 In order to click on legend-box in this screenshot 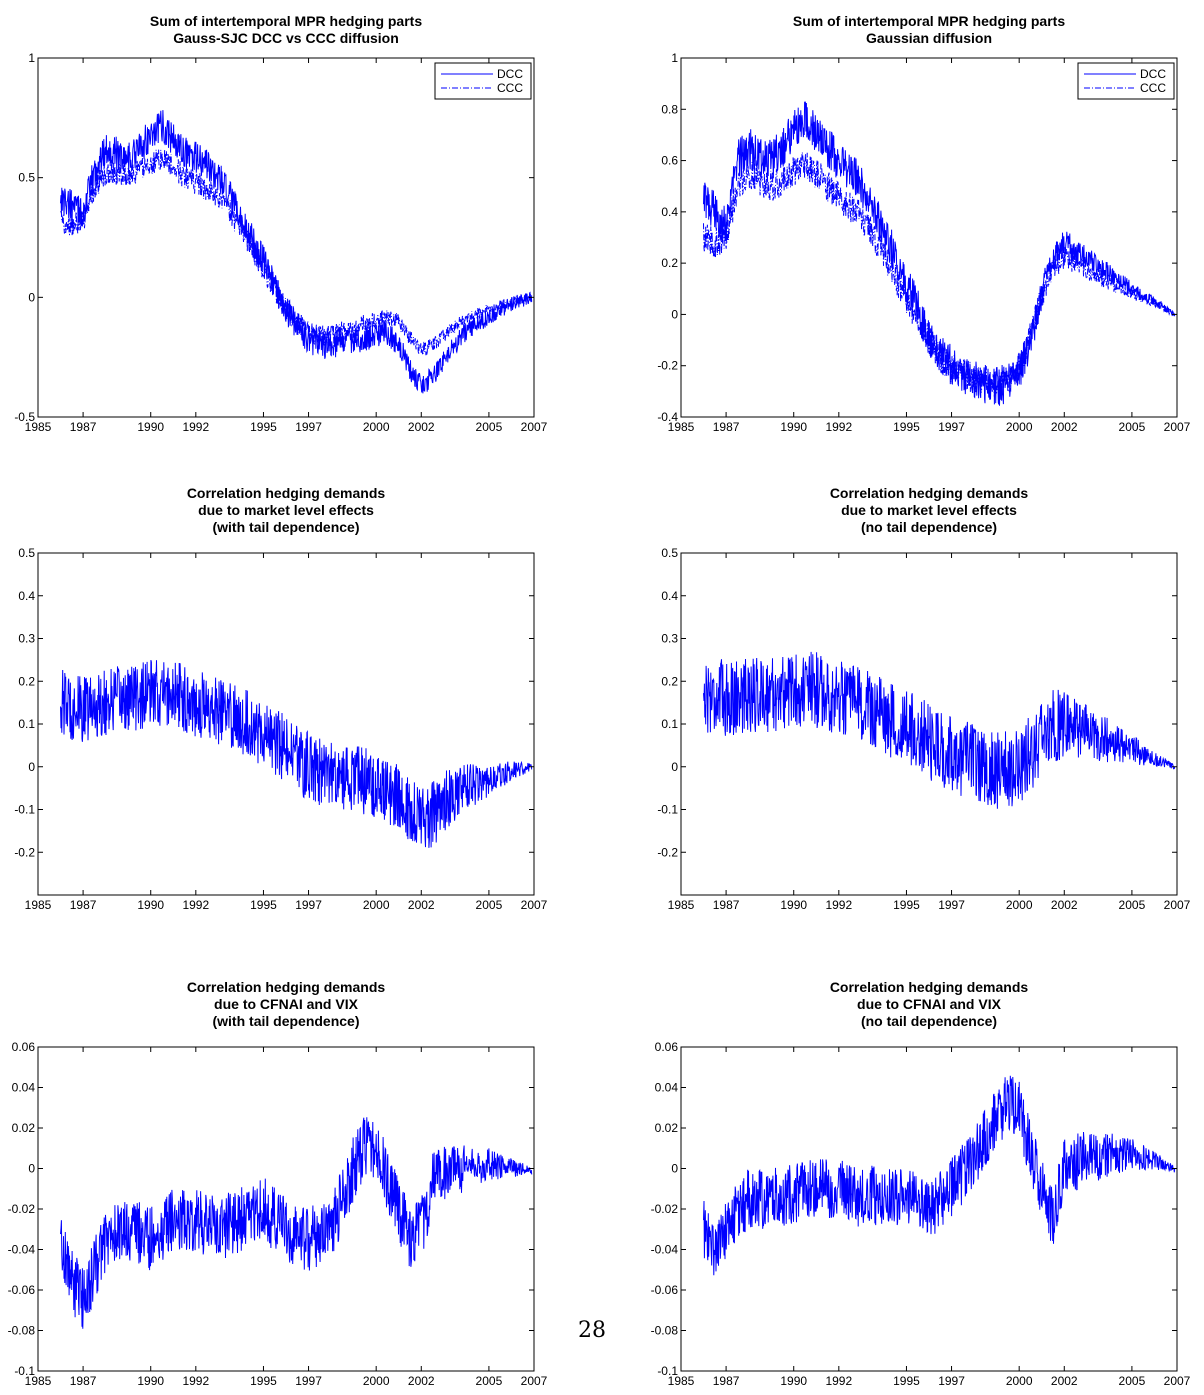, I will do `click(1126, 81)`.